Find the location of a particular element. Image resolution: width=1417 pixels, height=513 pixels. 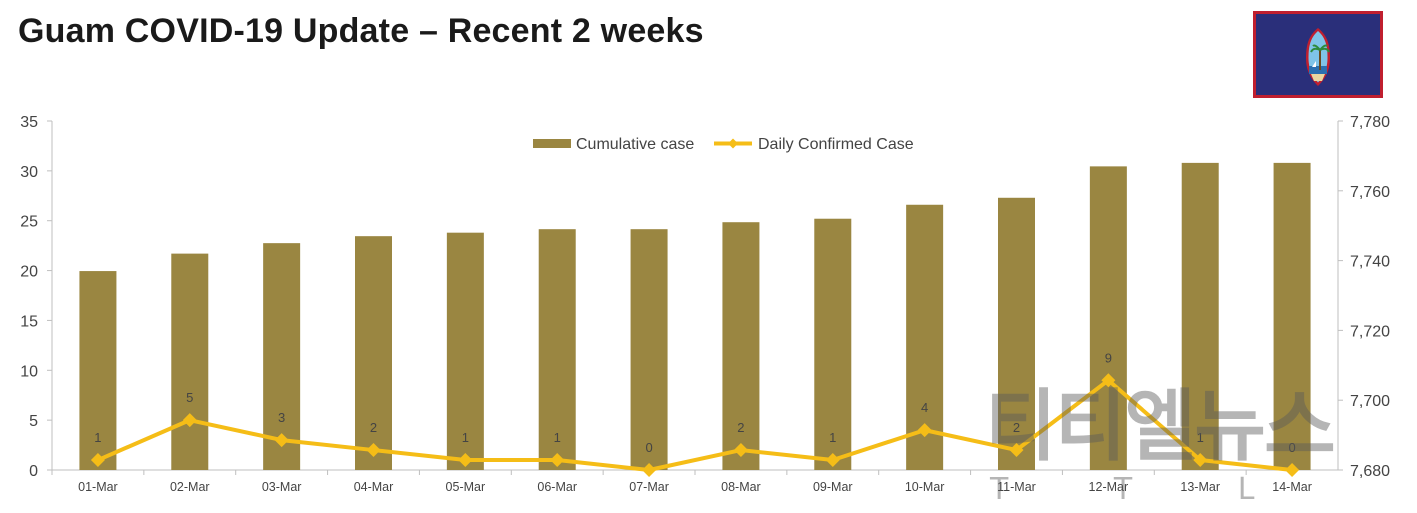

legend-label-daily: Daily Confirmed Case is located at coordinates (836, 144).